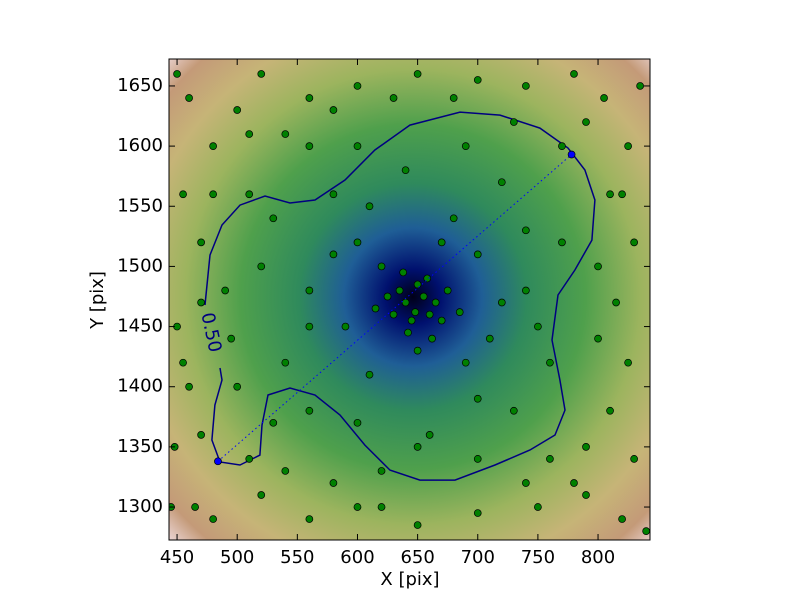 The image size is (800, 600). Describe the element at coordinates (140, 326) in the screenshot. I see `y-tick-label: 1450` at that location.